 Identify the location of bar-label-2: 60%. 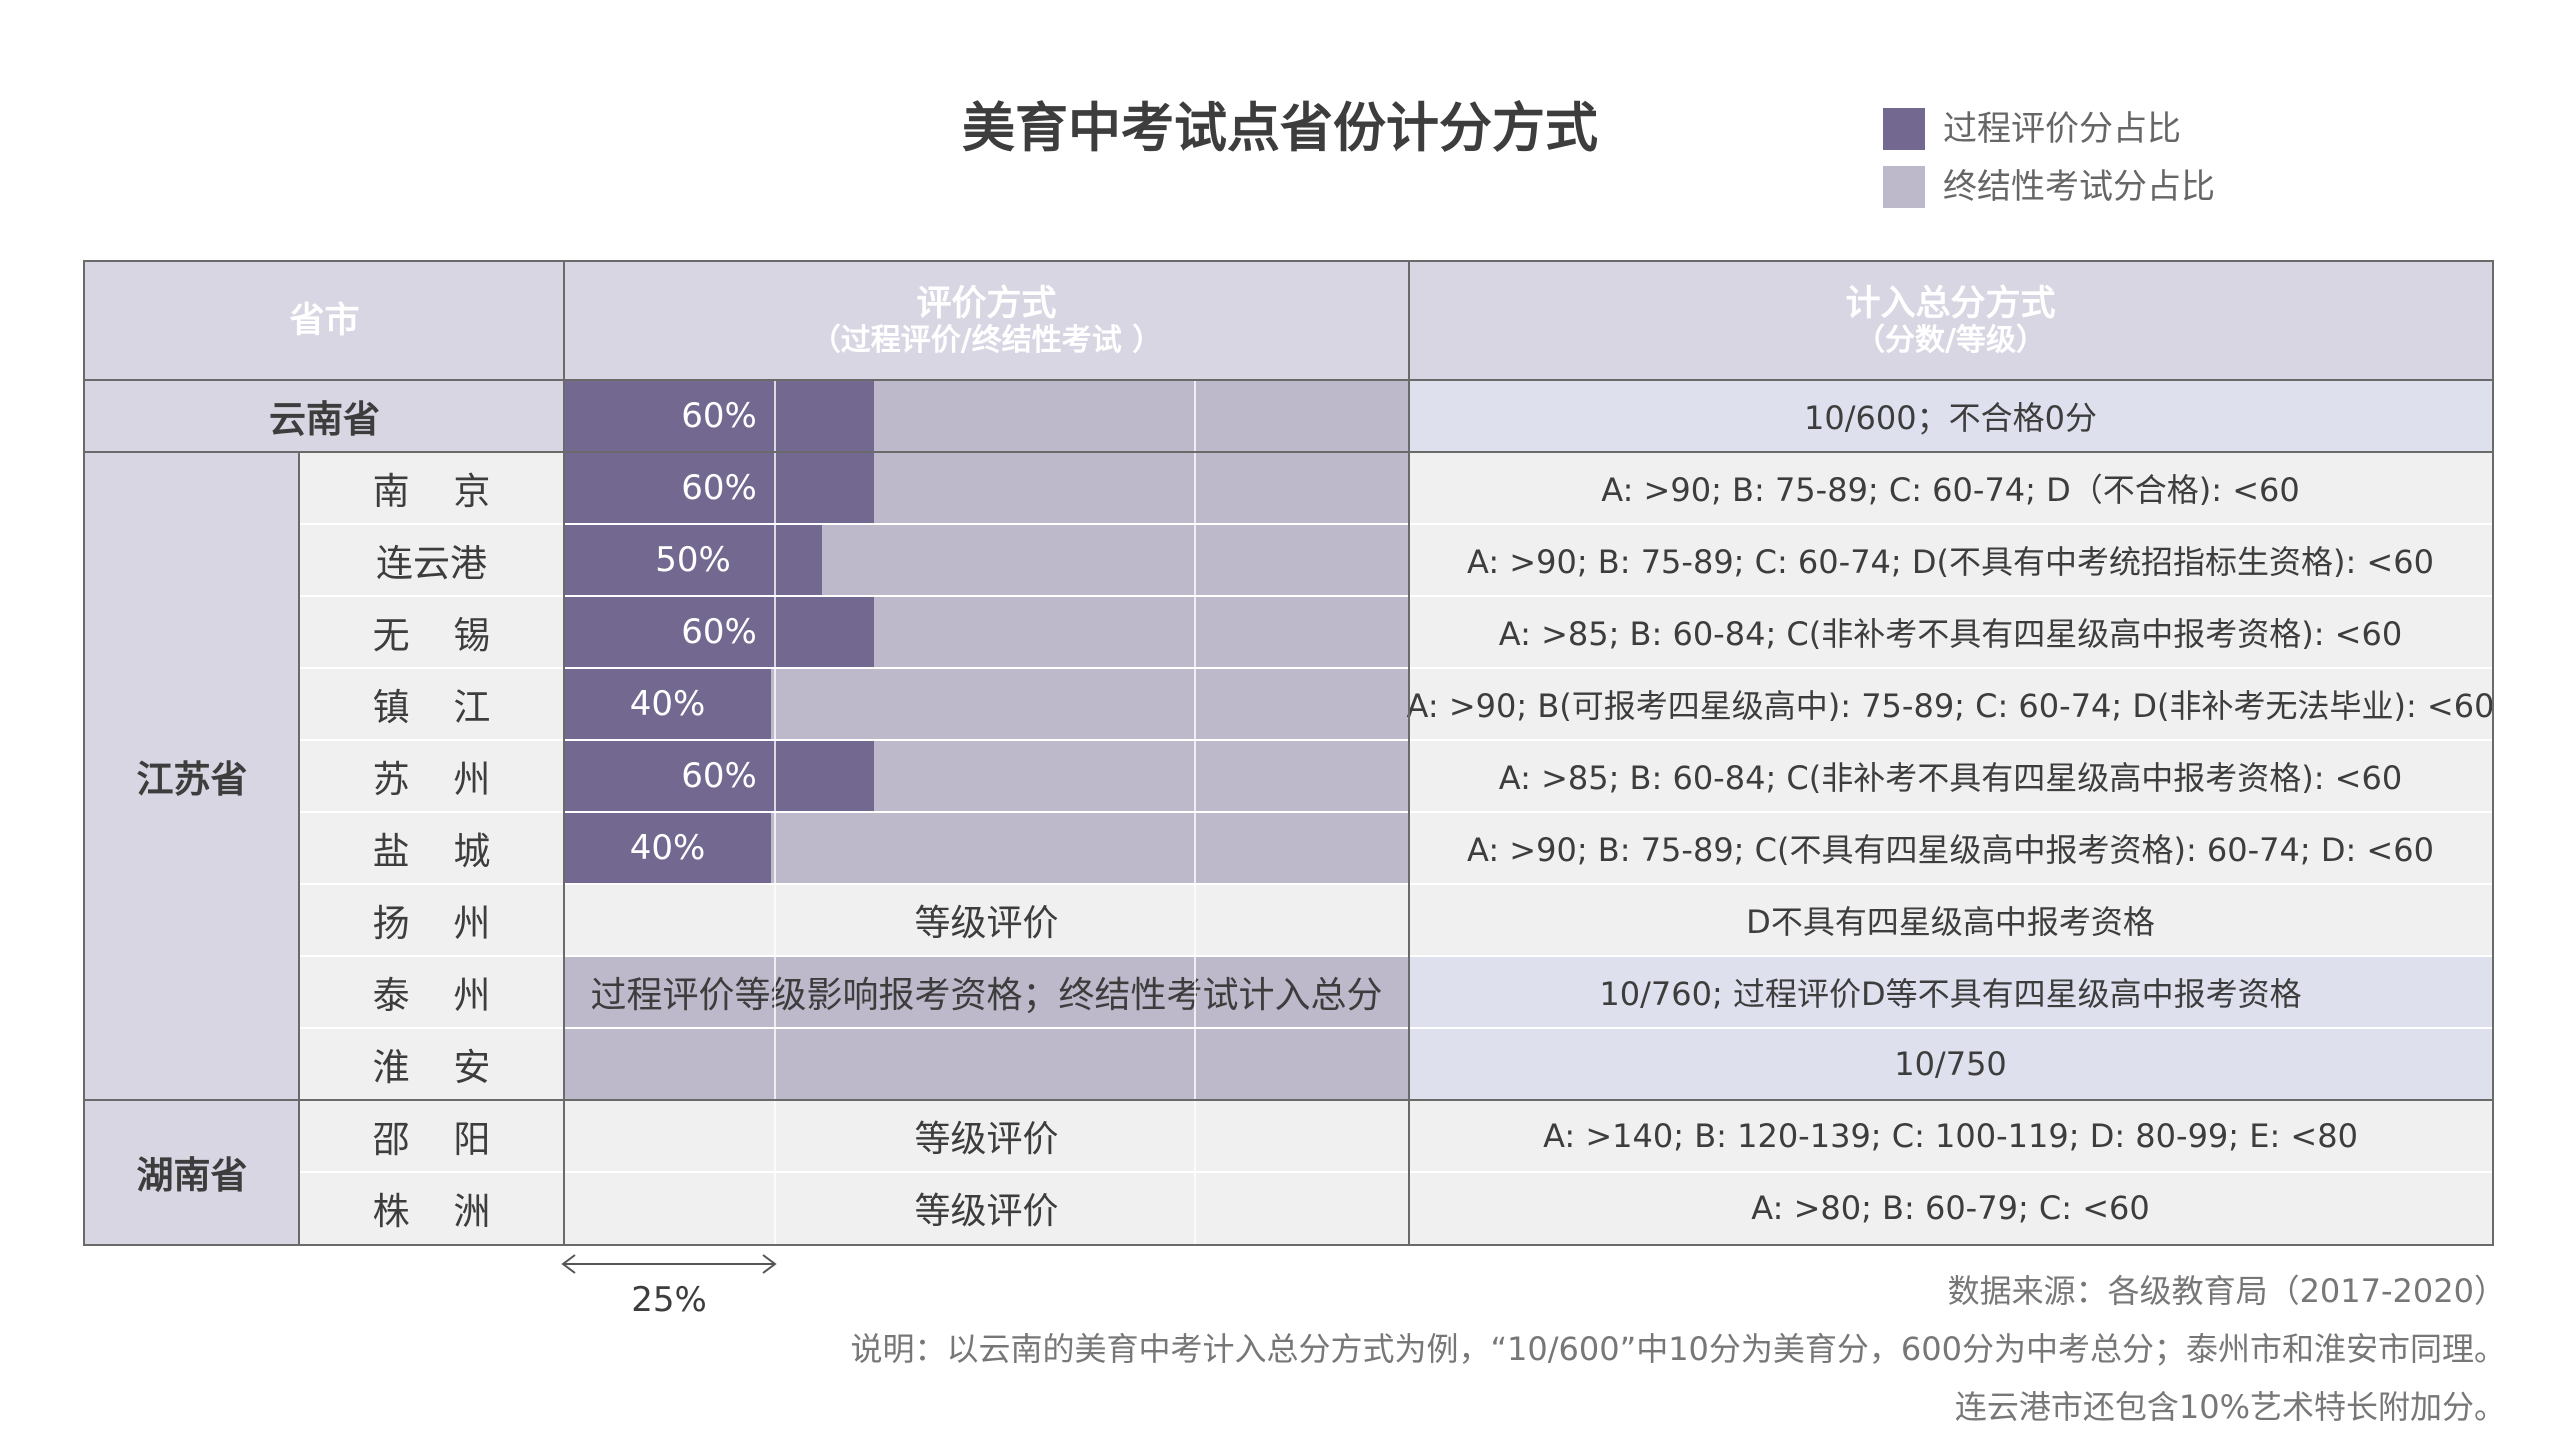
(719, 488).